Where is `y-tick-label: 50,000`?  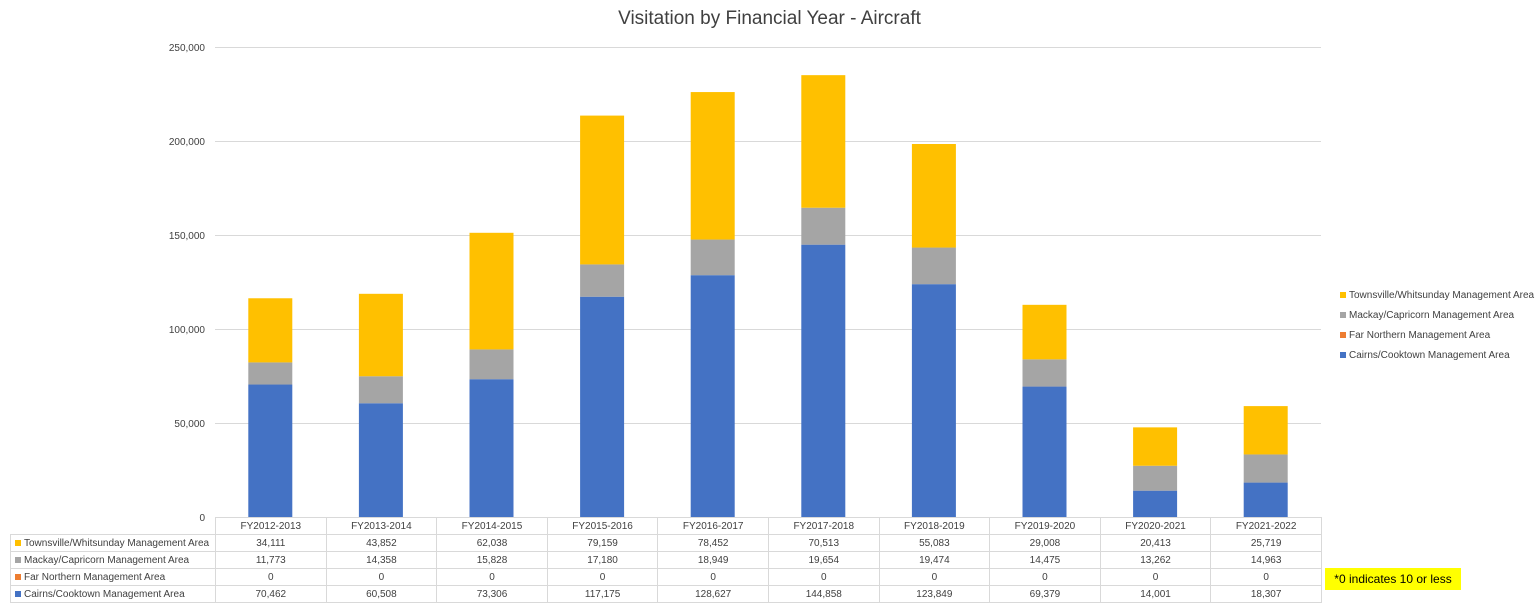
y-tick-label: 50,000 is located at coordinates (189, 424).